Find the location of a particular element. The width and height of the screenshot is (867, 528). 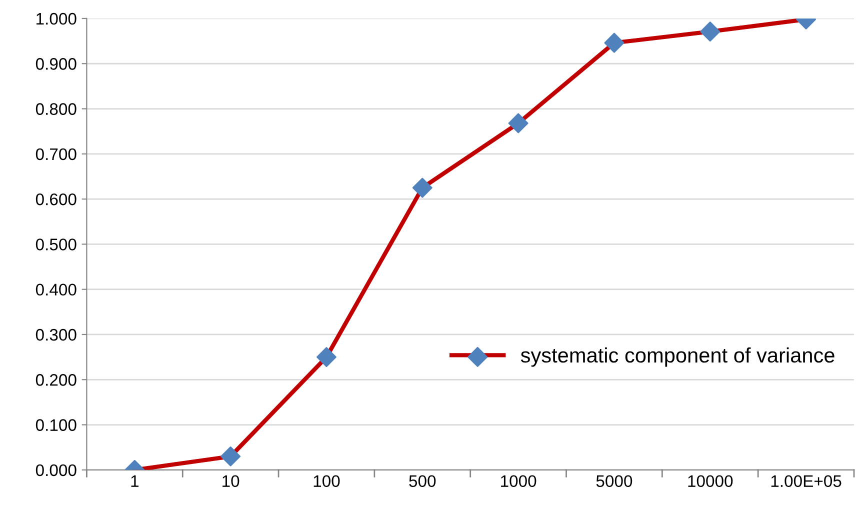

y-tick-label: 0.600 is located at coordinates (56, 199).